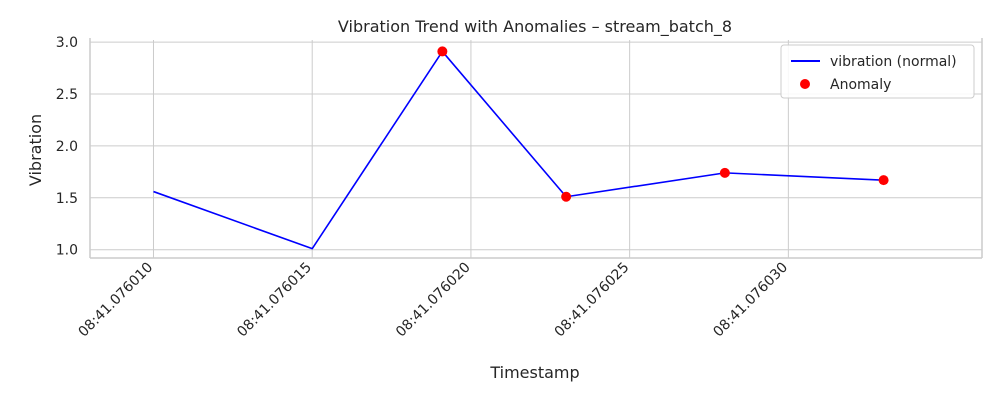 The width and height of the screenshot is (1000, 400). Describe the element at coordinates (274, 300) in the screenshot. I see `x-tick-label: 08:41.076015` at that location.